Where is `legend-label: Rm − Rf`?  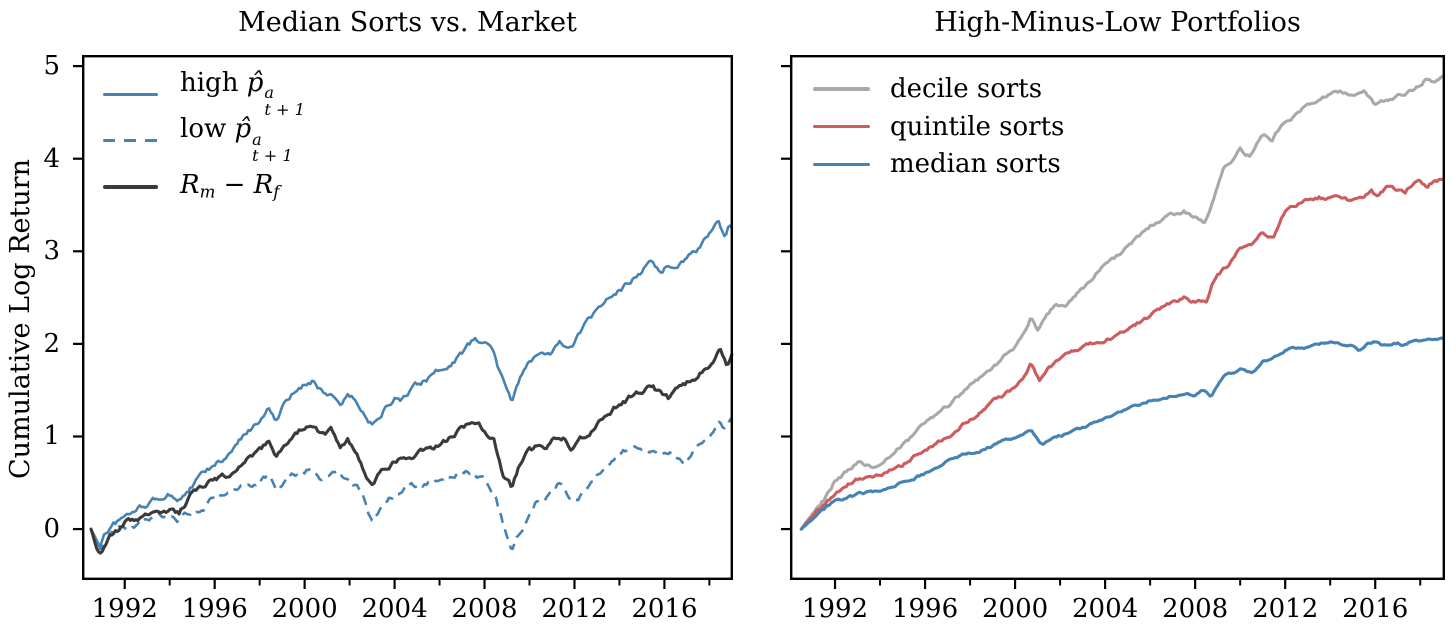
legend-label: Rm − Rf is located at coordinates (230, 186).